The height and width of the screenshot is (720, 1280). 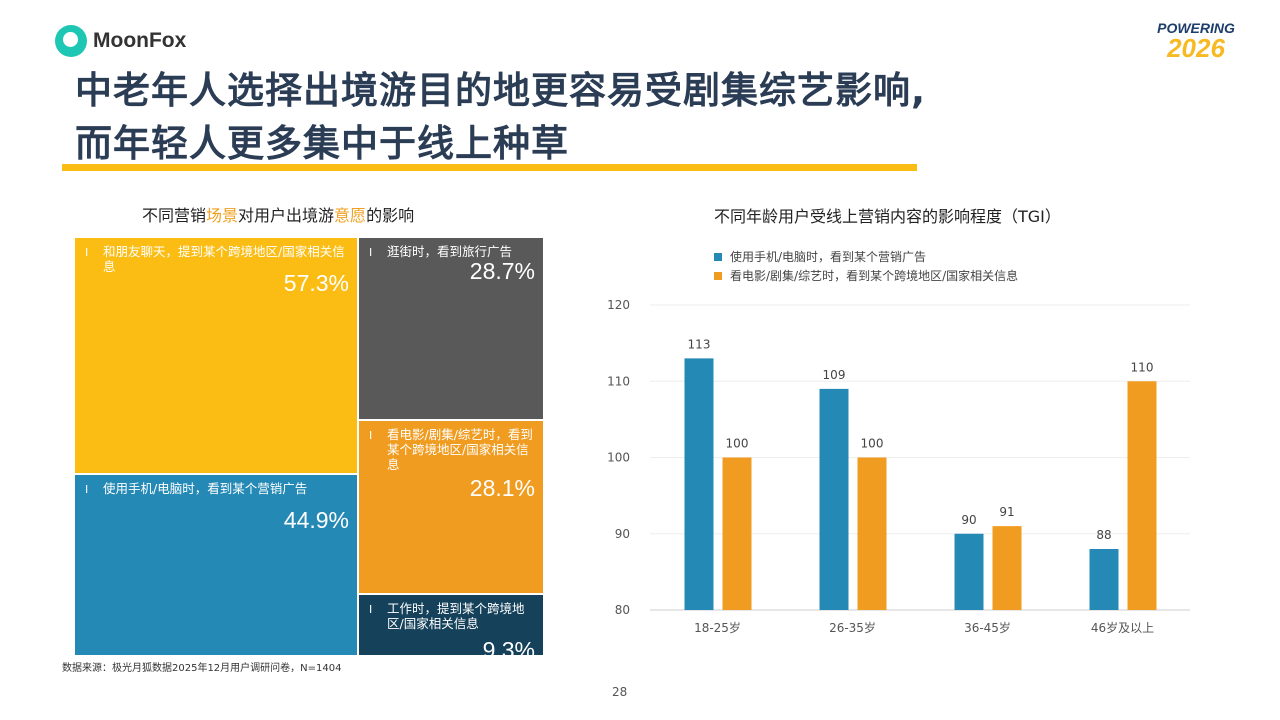 What do you see at coordinates (205, 488) in the screenshot?
I see `tile-label: 使用手机/电脑时，看到某个营销广告` at bounding box center [205, 488].